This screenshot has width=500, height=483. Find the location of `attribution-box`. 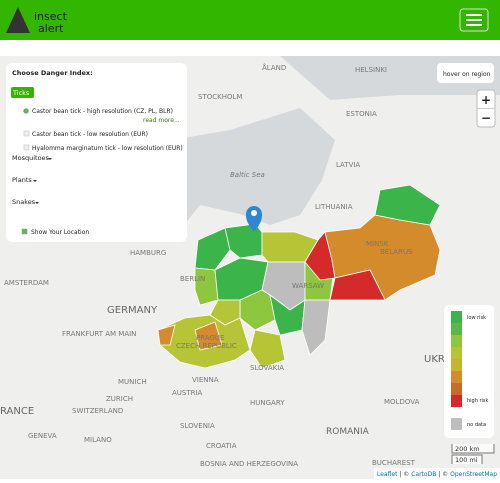

attribution-box is located at coordinates (437, 473).